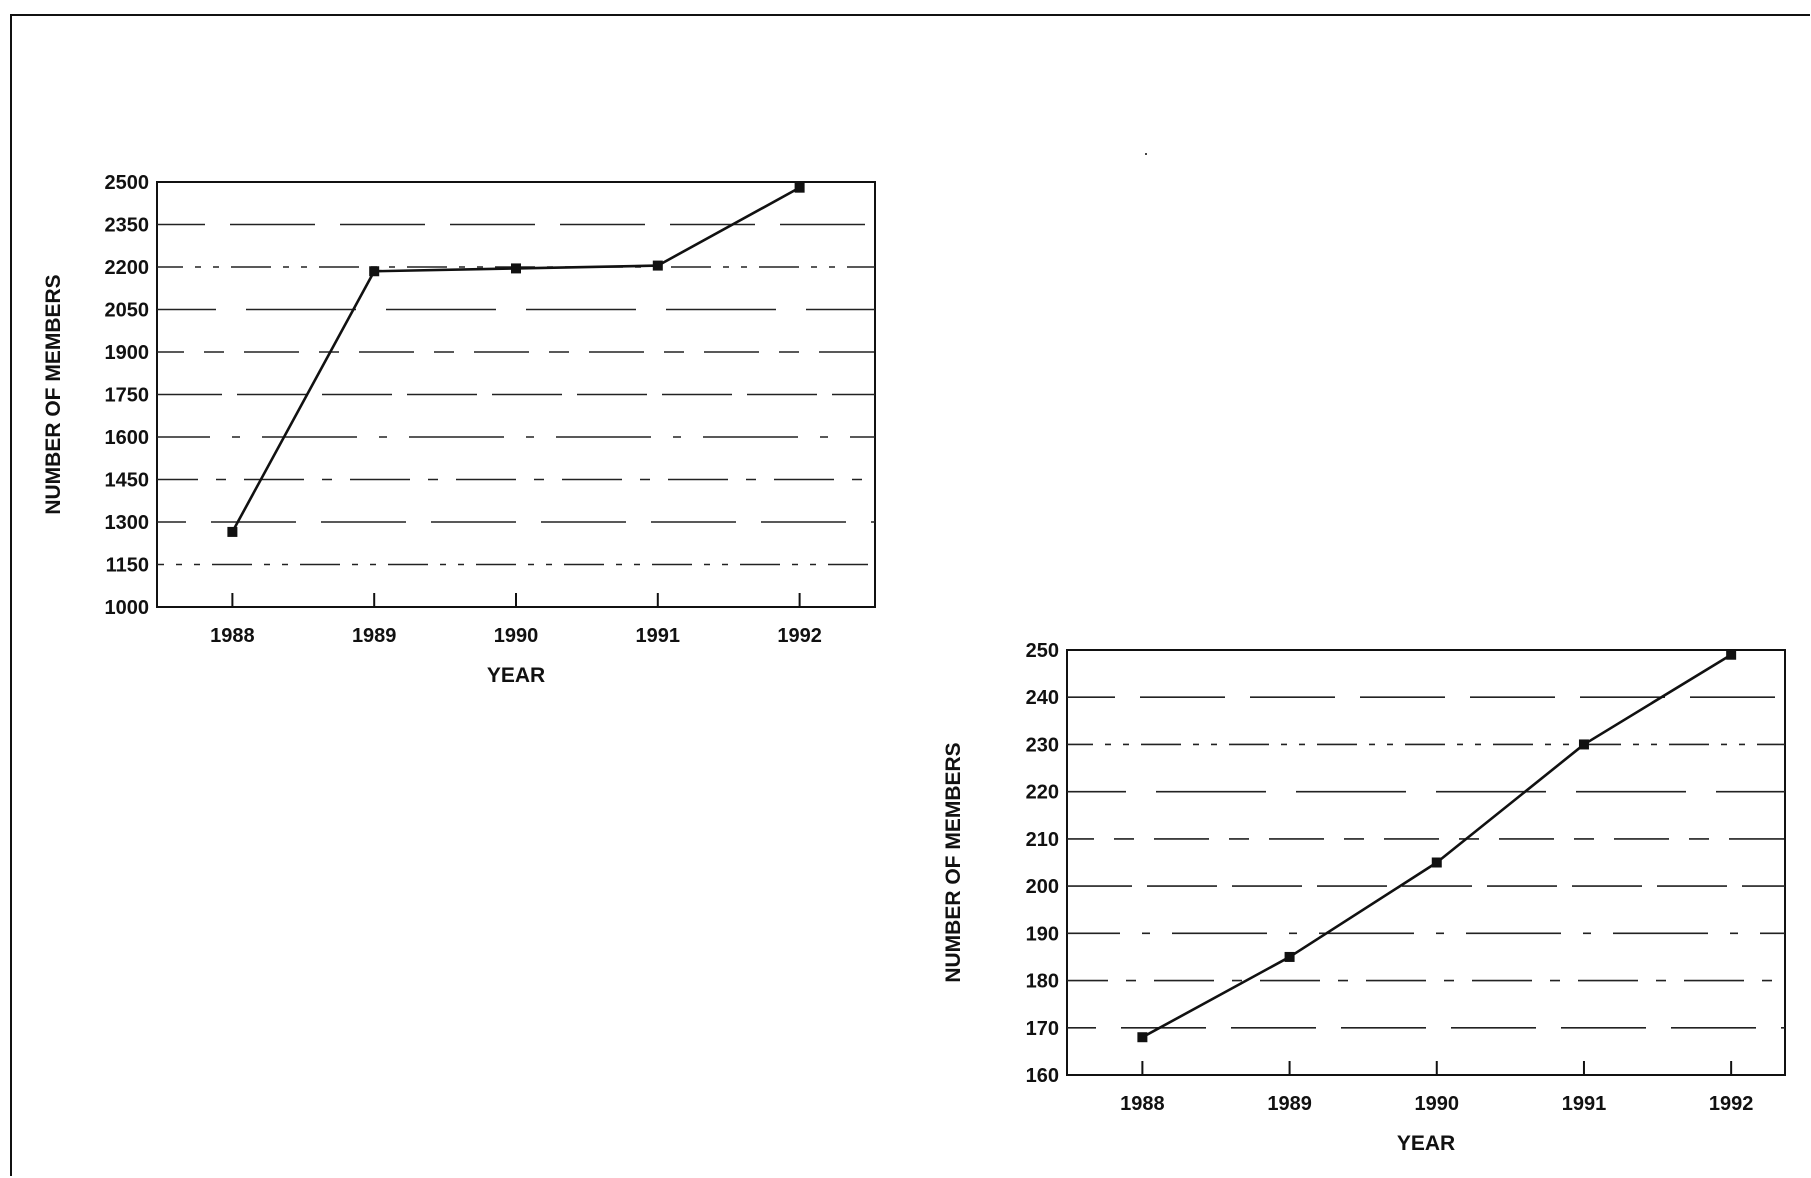 Image resolution: width=1811 pixels, height=1178 pixels. I want to click on series-line, so click(1436, 846).